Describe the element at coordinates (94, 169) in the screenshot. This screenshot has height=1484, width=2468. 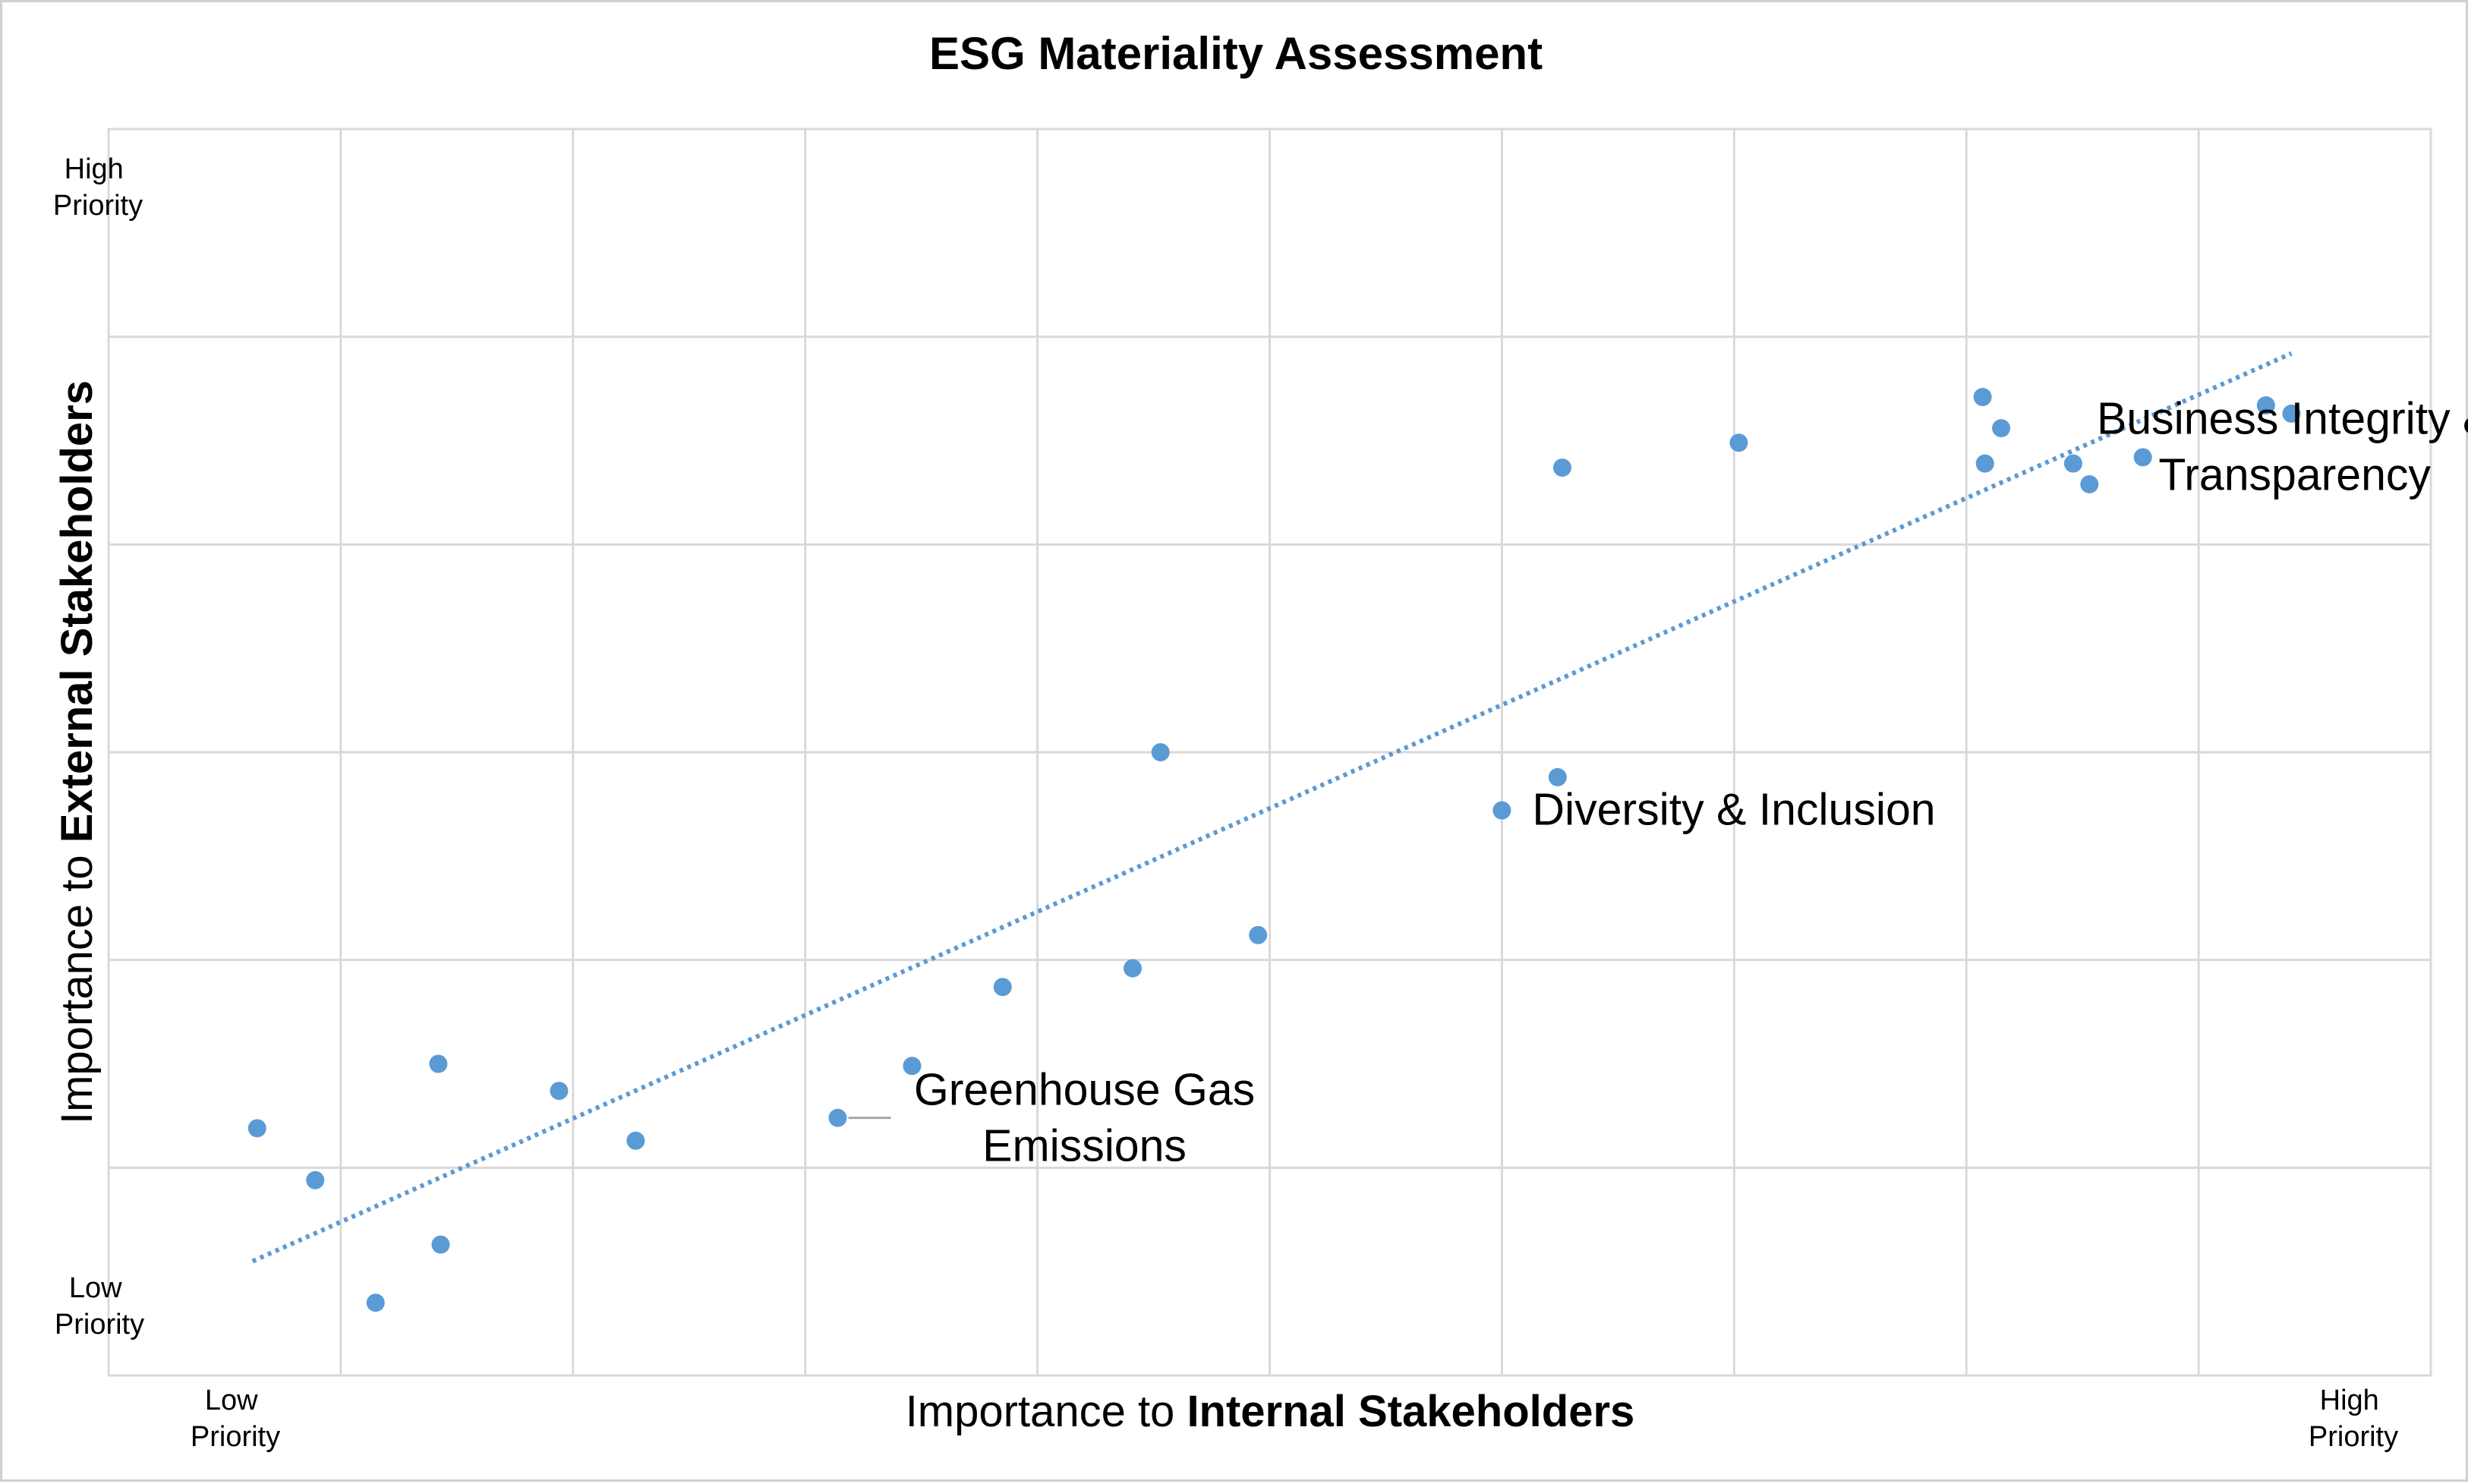
I see `y-high-line-1: High` at that location.